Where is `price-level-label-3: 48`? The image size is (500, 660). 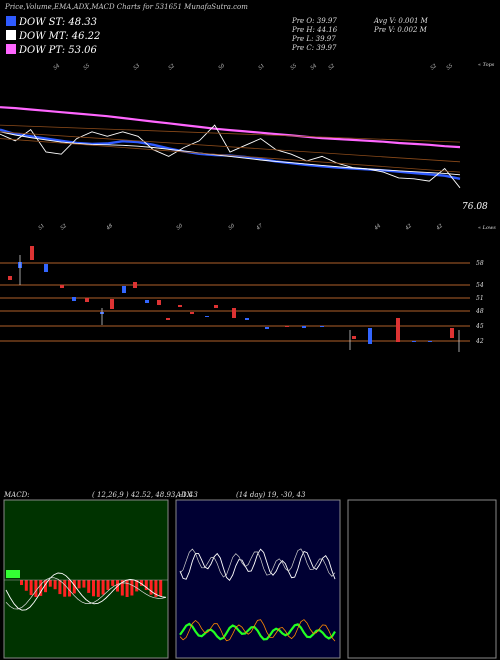
price-level-label-3: 48 is located at coordinates (479, 311).